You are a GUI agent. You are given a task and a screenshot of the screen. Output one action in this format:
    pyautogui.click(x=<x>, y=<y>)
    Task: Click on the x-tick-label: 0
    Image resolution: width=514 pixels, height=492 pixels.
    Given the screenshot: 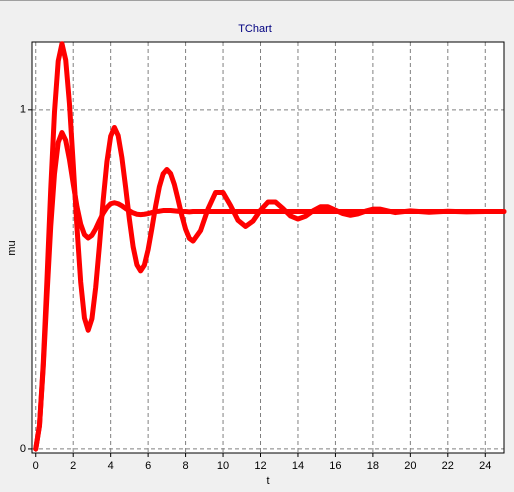 What is the action you would take?
    pyautogui.click(x=36, y=466)
    